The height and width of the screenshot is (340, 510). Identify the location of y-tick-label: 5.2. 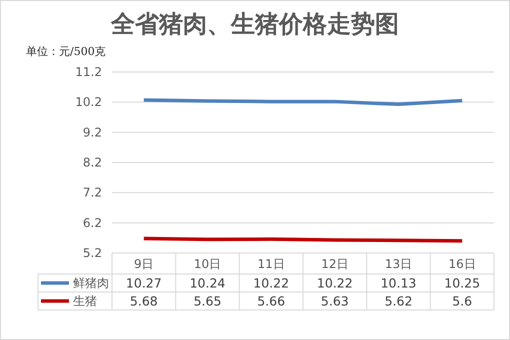
(92, 253).